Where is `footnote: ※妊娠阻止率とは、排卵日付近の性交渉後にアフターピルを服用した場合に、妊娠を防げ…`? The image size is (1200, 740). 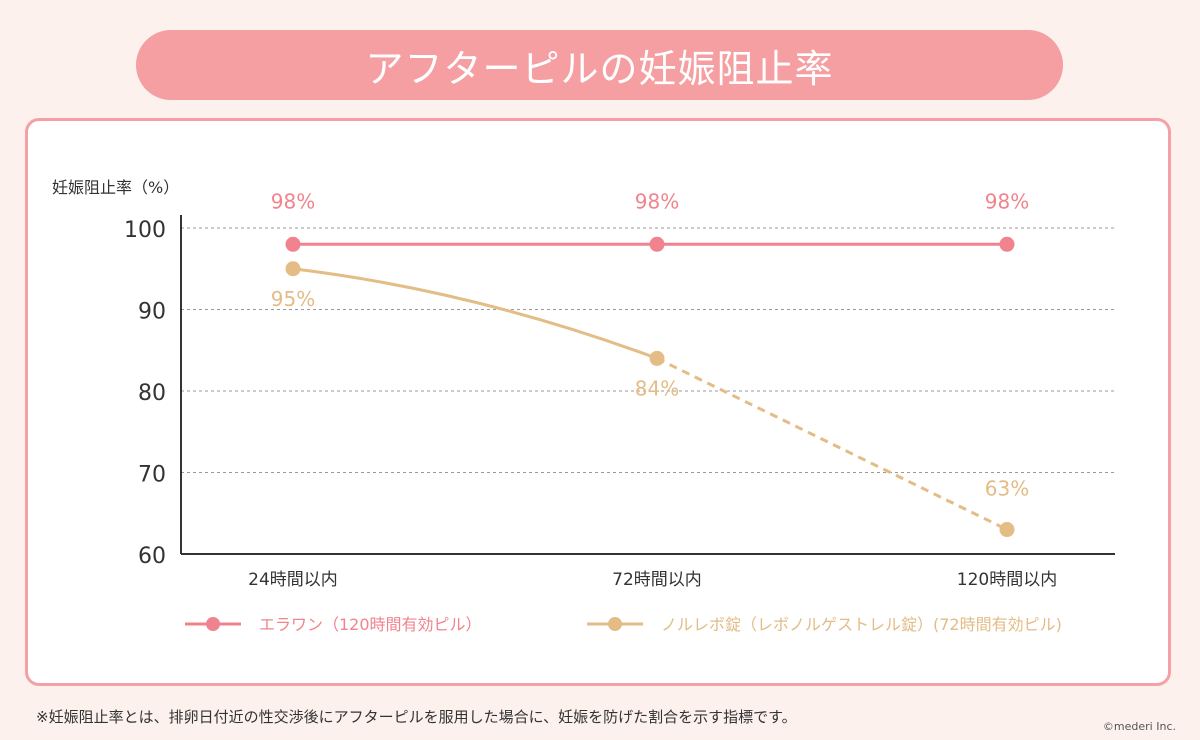 footnote: ※妊娠阻止率とは、排卵日付近の性交渉後にアフターピルを服用した場合に、妊娠を防げ… is located at coordinates (416, 717).